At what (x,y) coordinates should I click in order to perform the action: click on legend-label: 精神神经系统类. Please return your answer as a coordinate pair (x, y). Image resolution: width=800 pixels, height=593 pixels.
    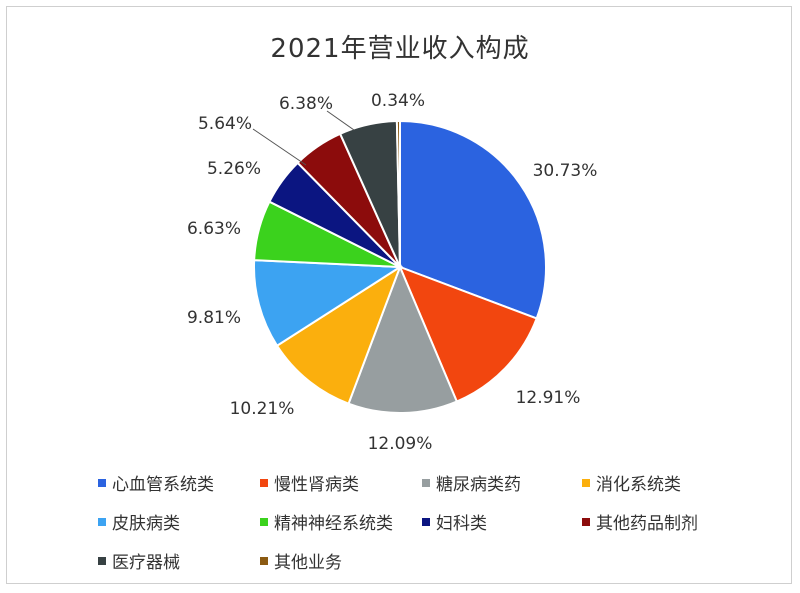
    Looking at the image, I should click on (333, 524).